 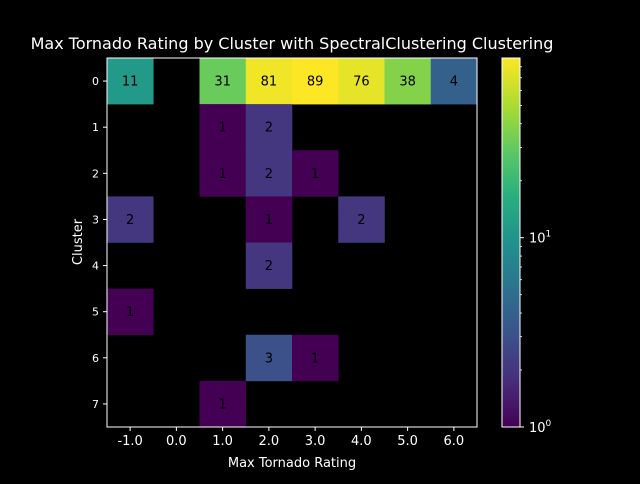 What do you see at coordinates (361, 82) in the screenshot?
I see `cell-value-label: 76` at bounding box center [361, 82].